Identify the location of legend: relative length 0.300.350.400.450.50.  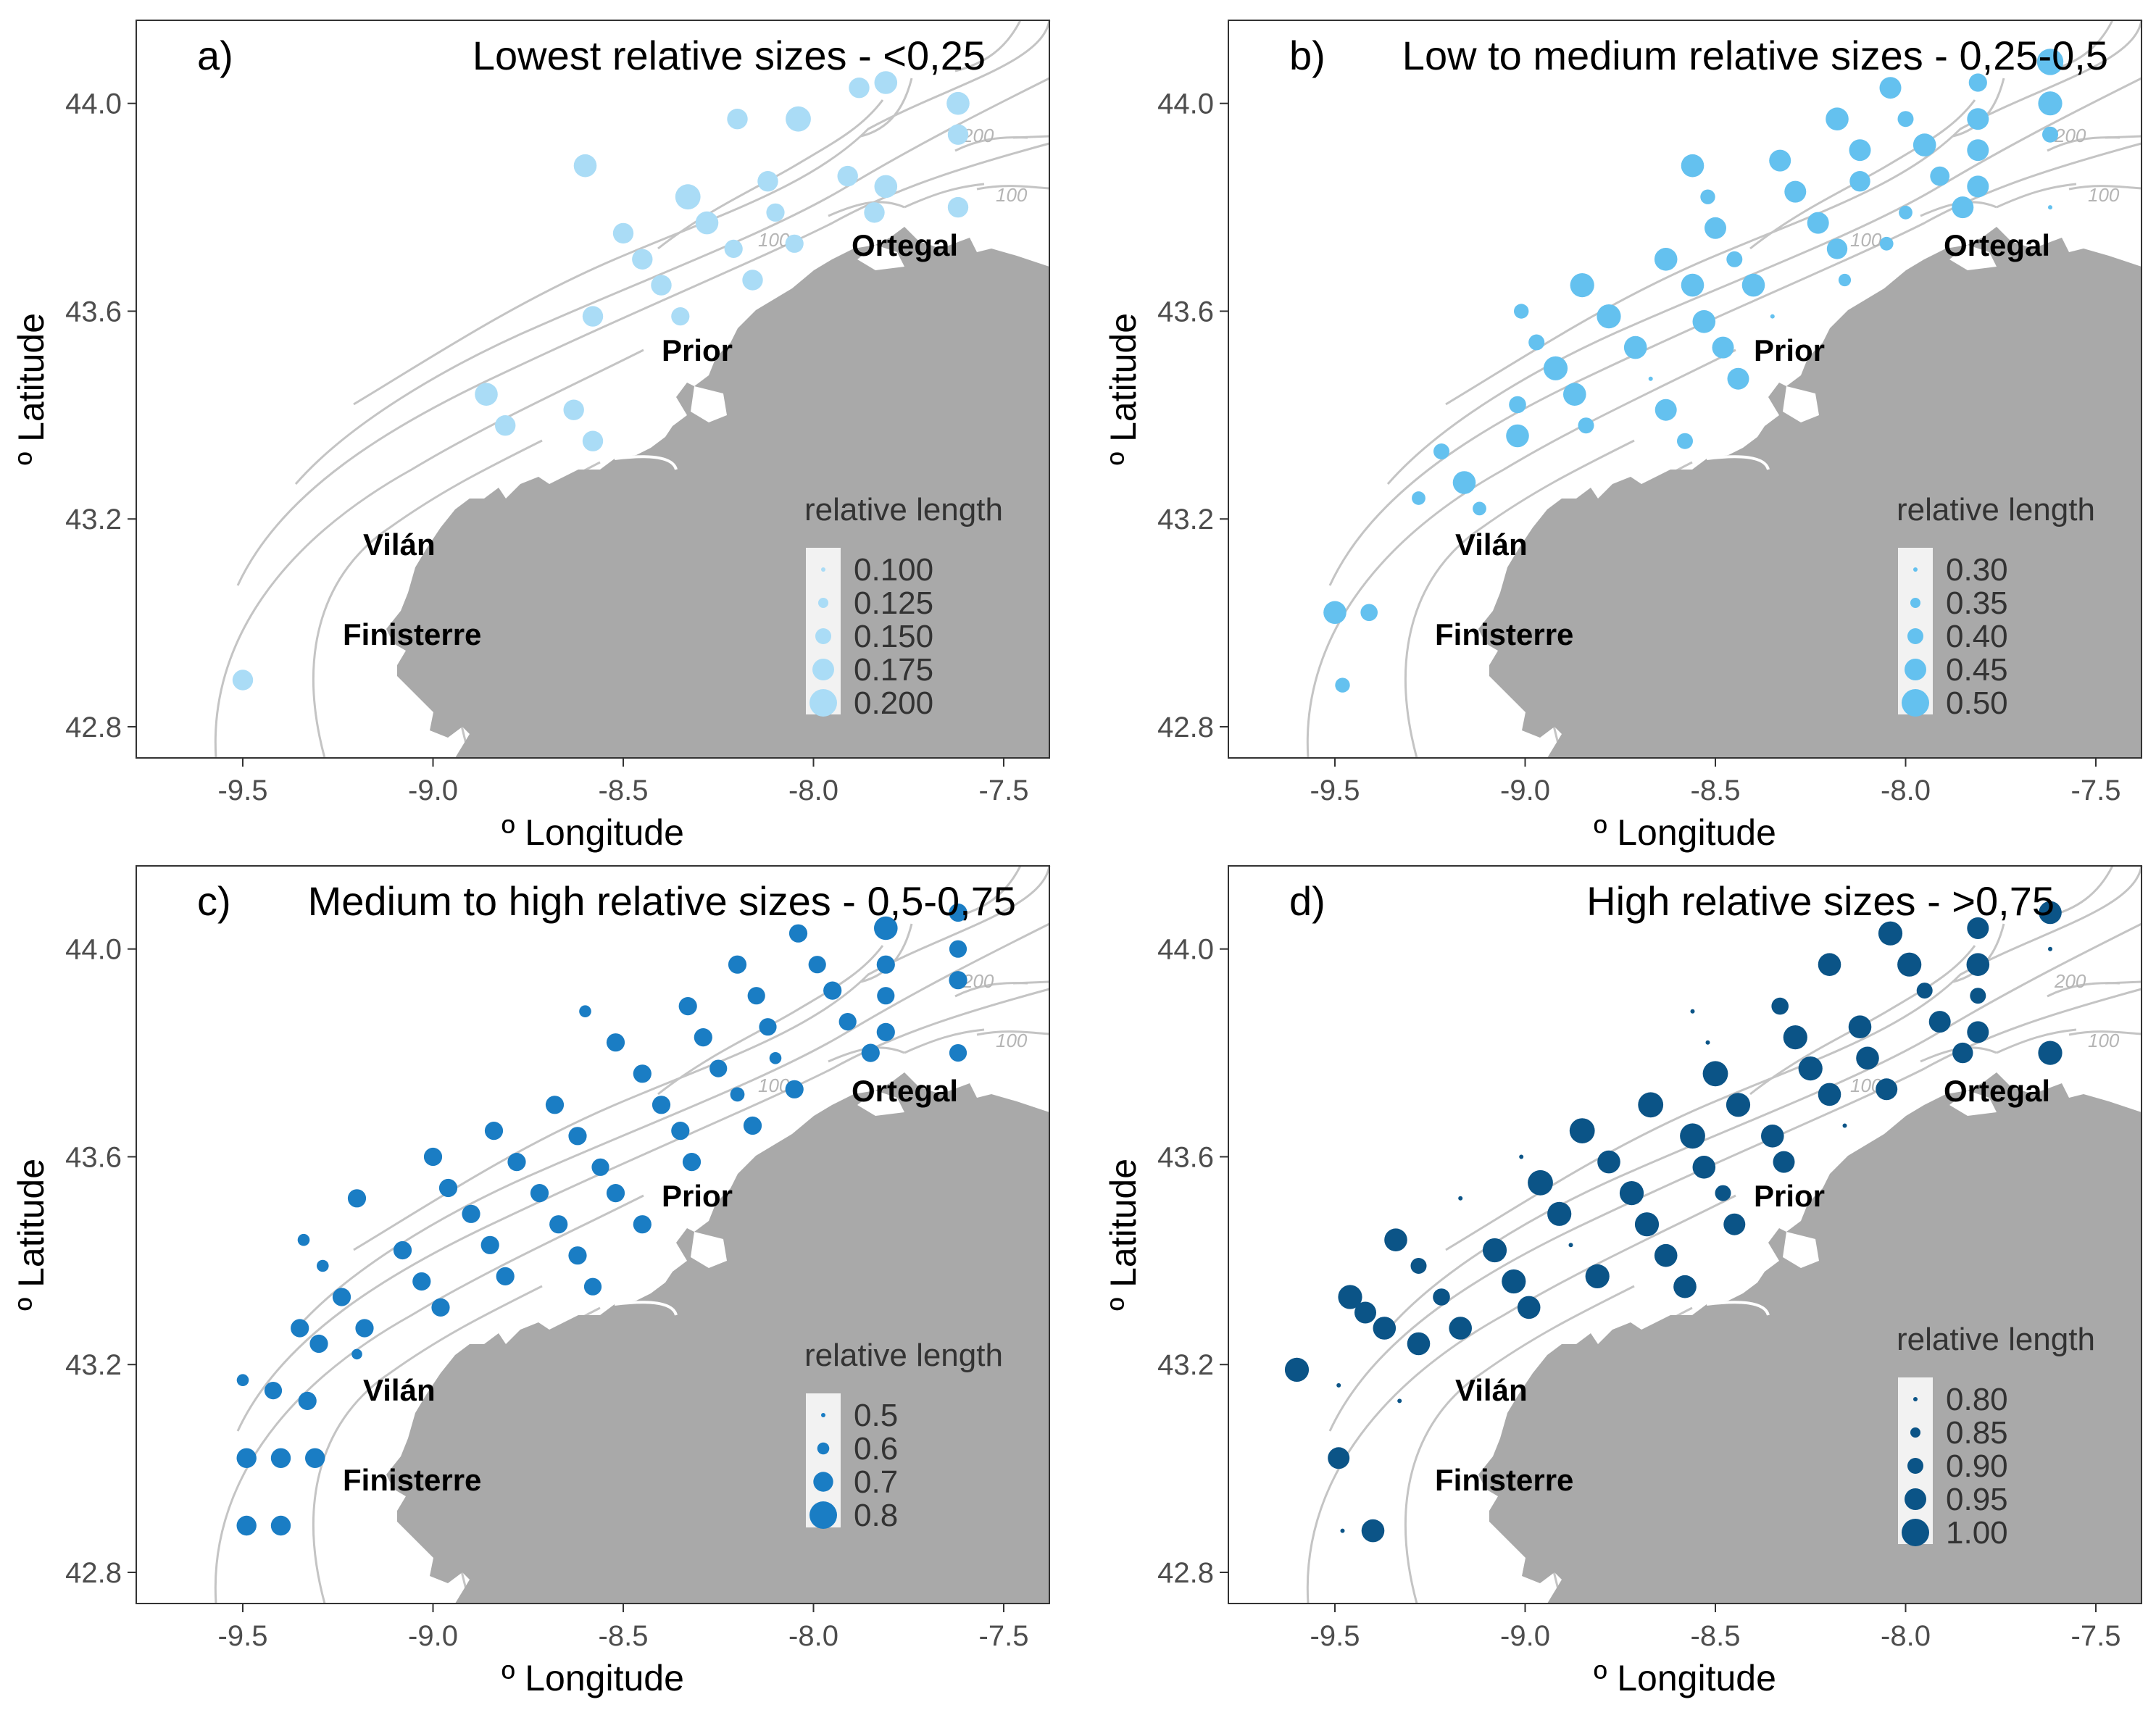
(1996, 606).